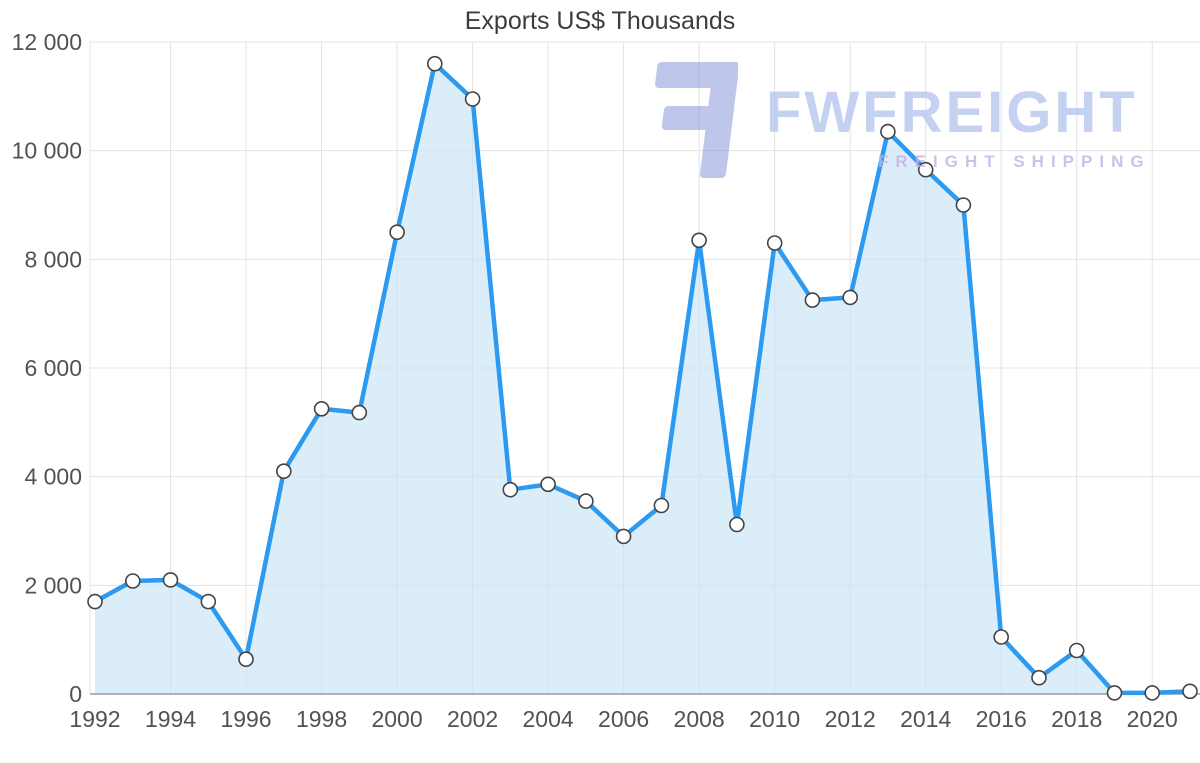 The height and width of the screenshot is (763, 1200). Describe the element at coordinates (548, 719) in the screenshot. I see `x-tick-label: 2004` at that location.